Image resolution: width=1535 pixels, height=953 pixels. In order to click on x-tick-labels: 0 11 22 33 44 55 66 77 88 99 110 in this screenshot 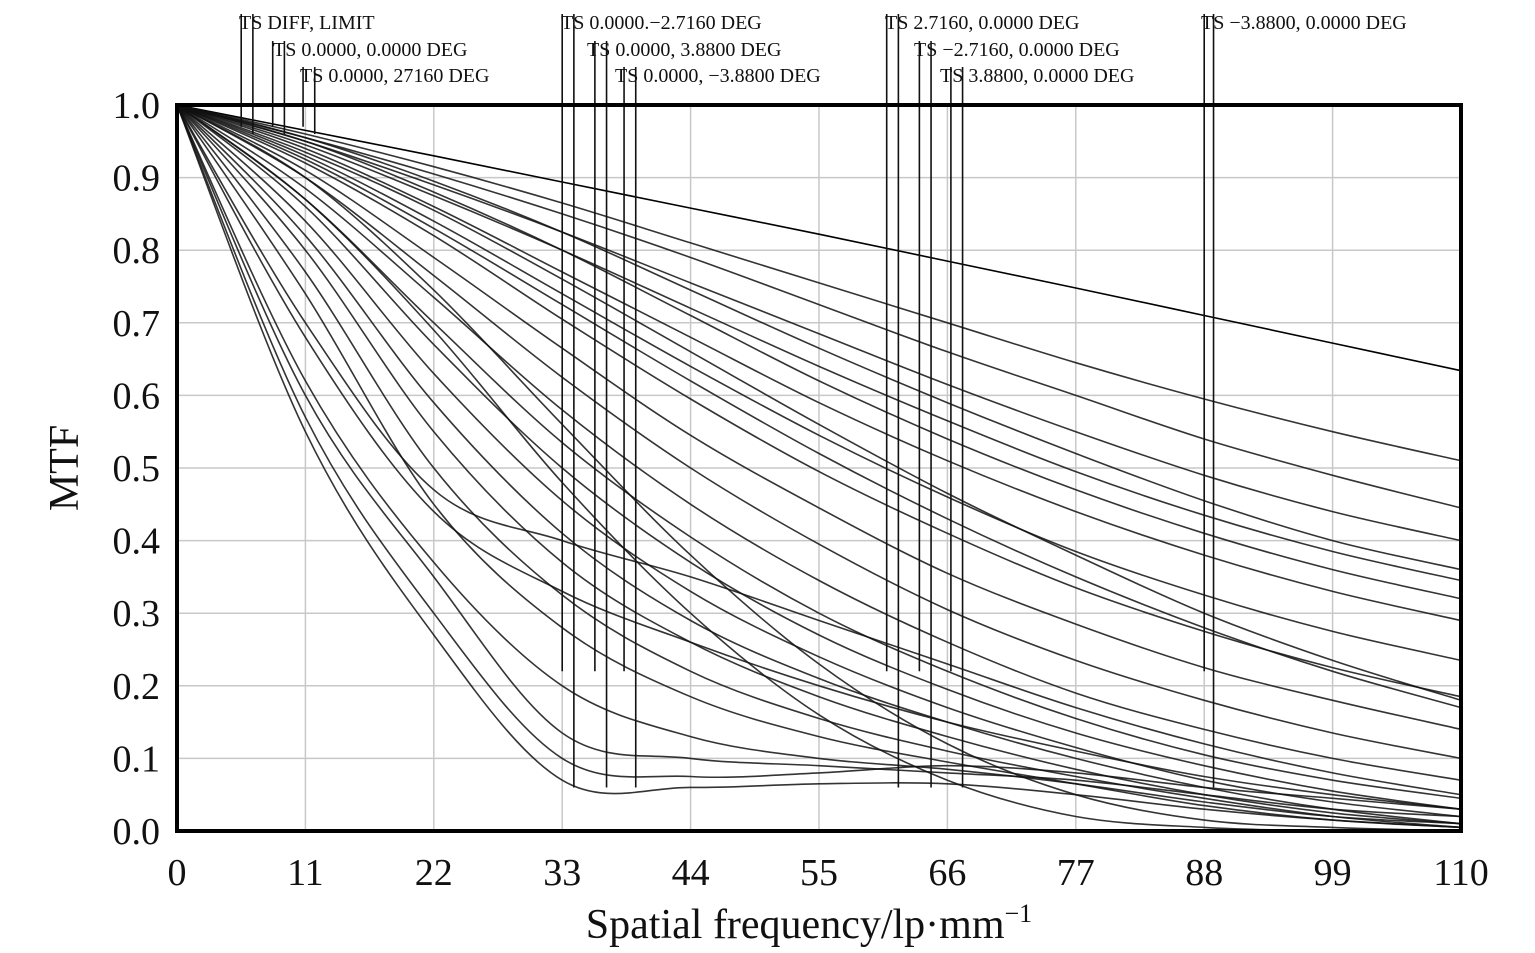, I will do `click(828, 873)`.